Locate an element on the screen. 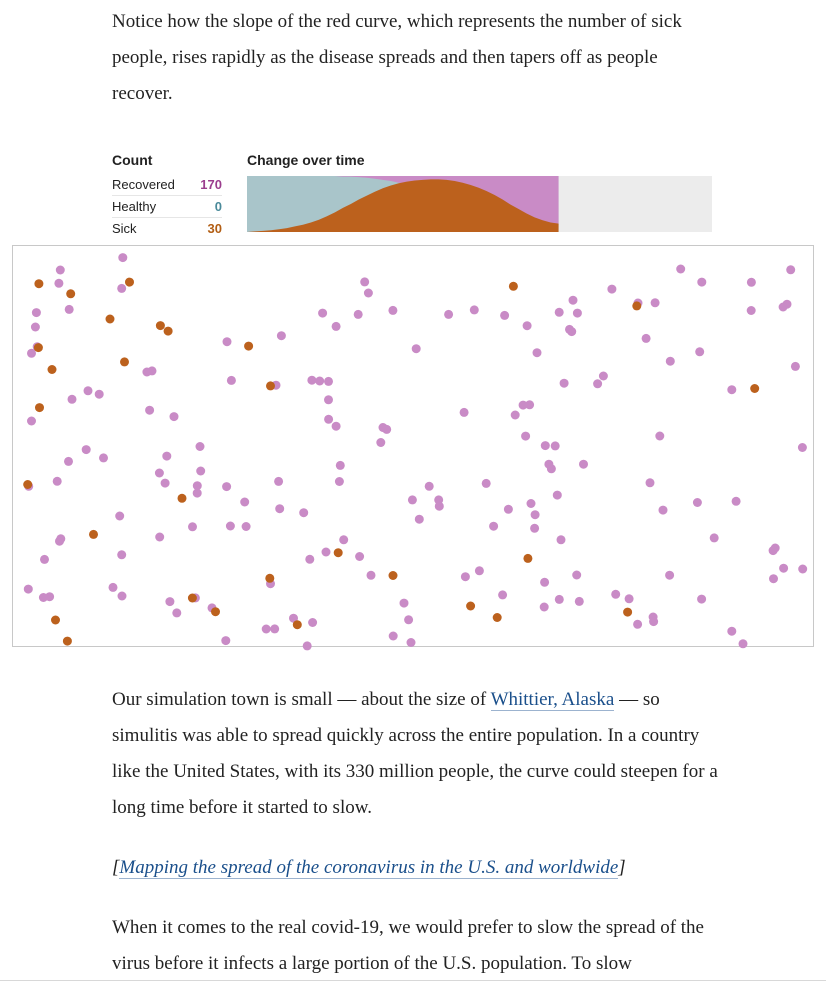 This screenshot has height=982, width=826. legend-row-healthy: Healthy 0 is located at coordinates (167, 207).